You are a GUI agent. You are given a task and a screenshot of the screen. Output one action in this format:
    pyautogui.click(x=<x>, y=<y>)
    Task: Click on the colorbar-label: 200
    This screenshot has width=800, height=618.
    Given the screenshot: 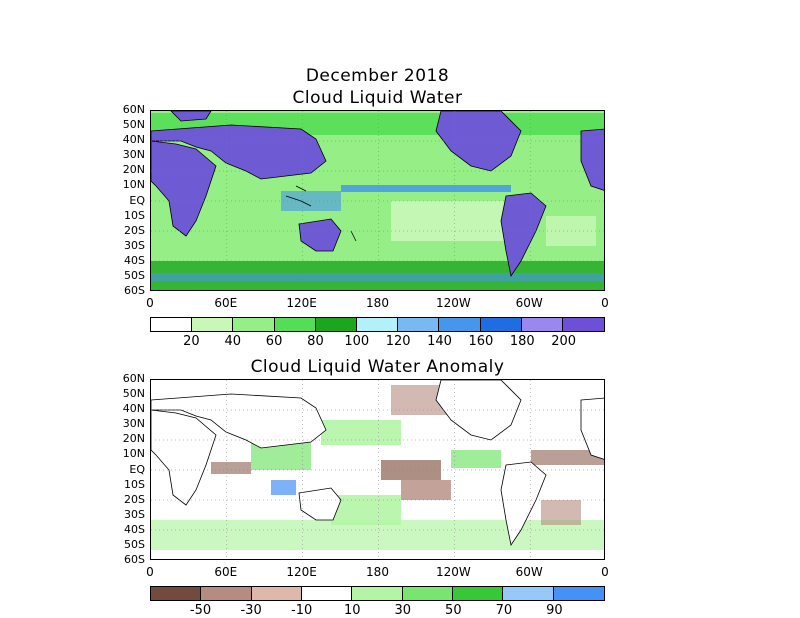 What is the action you would take?
    pyautogui.click(x=564, y=341)
    